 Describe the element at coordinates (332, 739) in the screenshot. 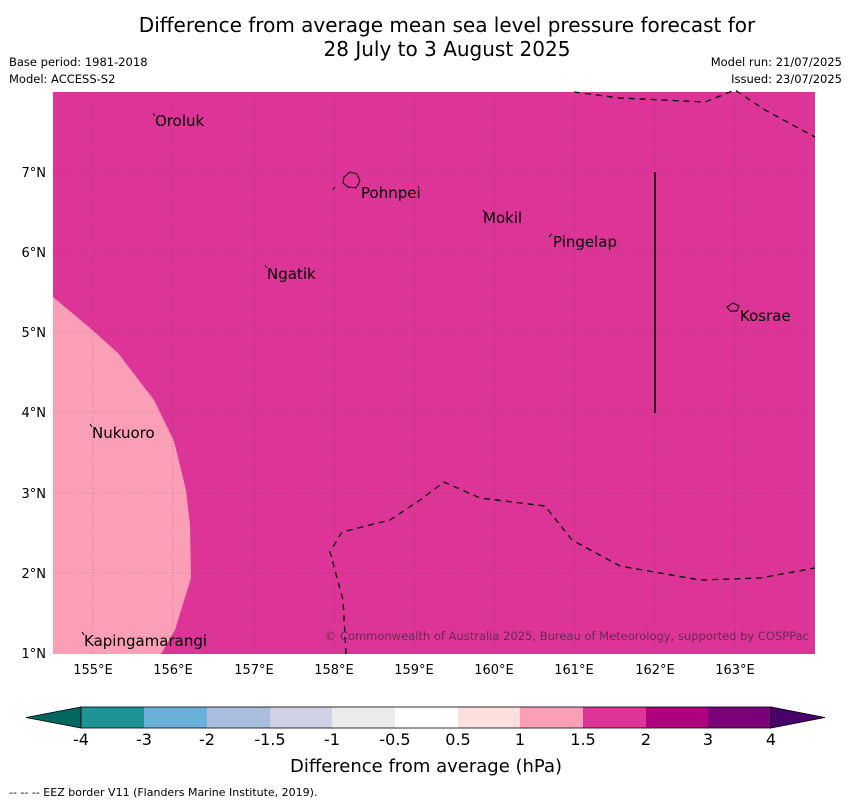

I see `colorbar-tick: -1` at that location.